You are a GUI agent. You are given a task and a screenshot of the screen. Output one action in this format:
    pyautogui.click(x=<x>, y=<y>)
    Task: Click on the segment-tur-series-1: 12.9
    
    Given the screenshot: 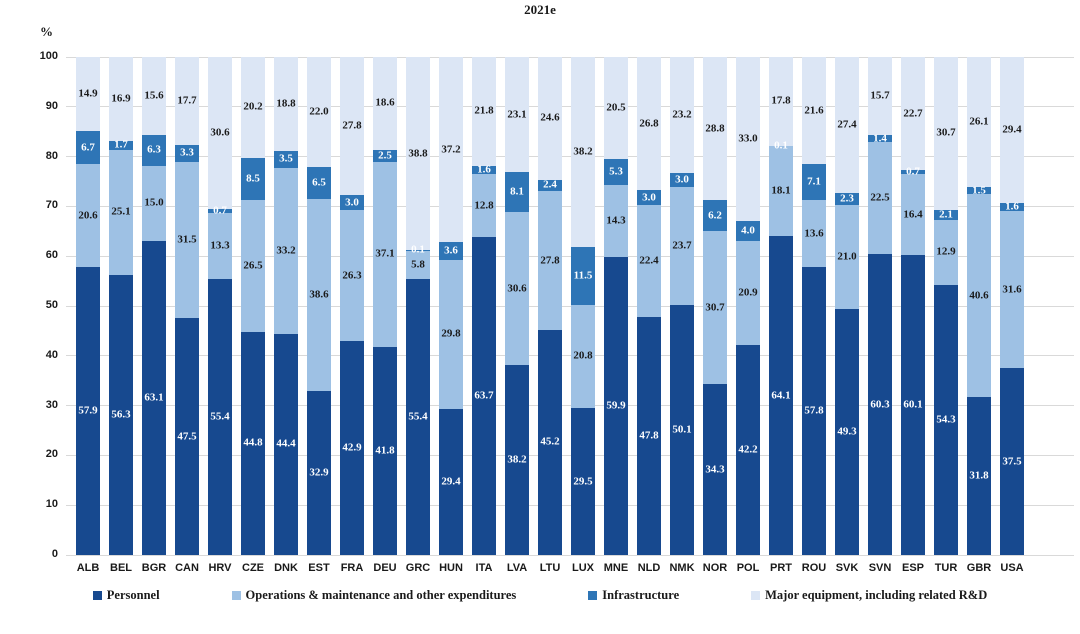 What is the action you would take?
    pyautogui.click(x=946, y=252)
    